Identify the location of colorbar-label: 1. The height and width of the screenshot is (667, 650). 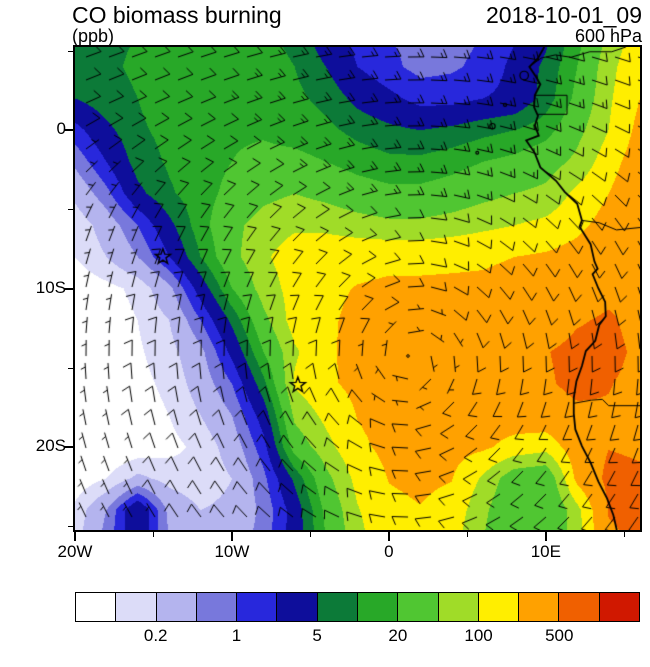
(236, 635).